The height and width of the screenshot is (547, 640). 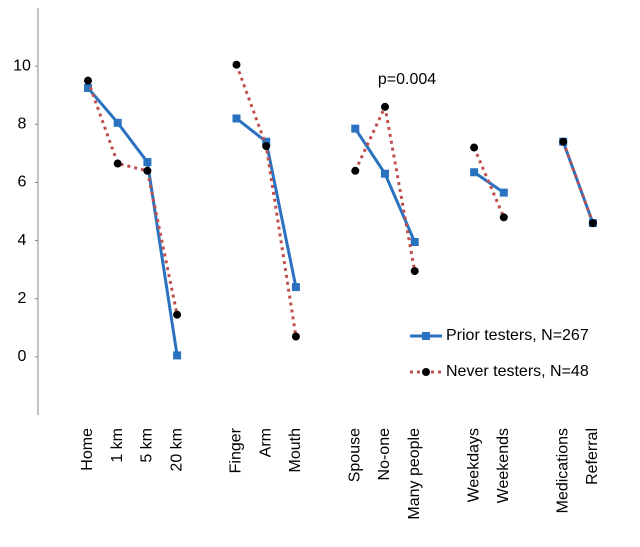 What do you see at coordinates (117, 445) in the screenshot?
I see `x-tick-label: 1 km` at bounding box center [117, 445].